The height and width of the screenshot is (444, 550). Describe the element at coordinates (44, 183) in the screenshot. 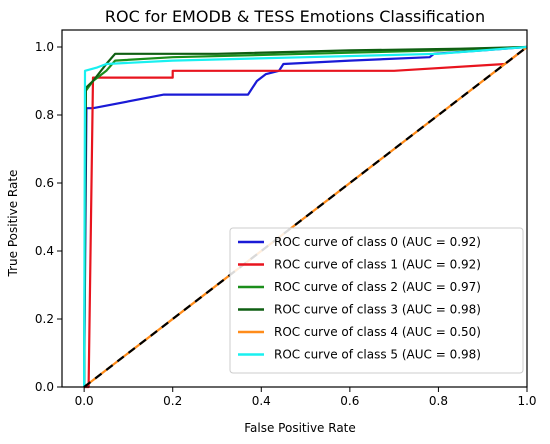

I see `y-tick-label: 0.6` at that location.